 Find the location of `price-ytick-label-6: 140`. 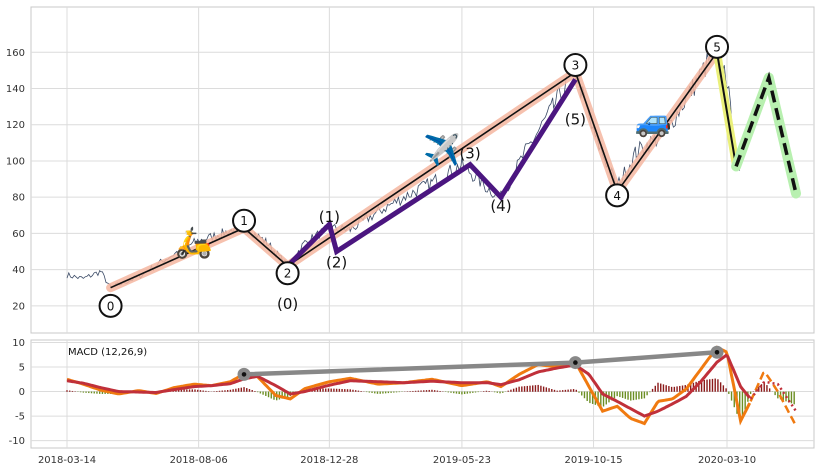

price-ytick-label-6: 140 is located at coordinates (15, 89).